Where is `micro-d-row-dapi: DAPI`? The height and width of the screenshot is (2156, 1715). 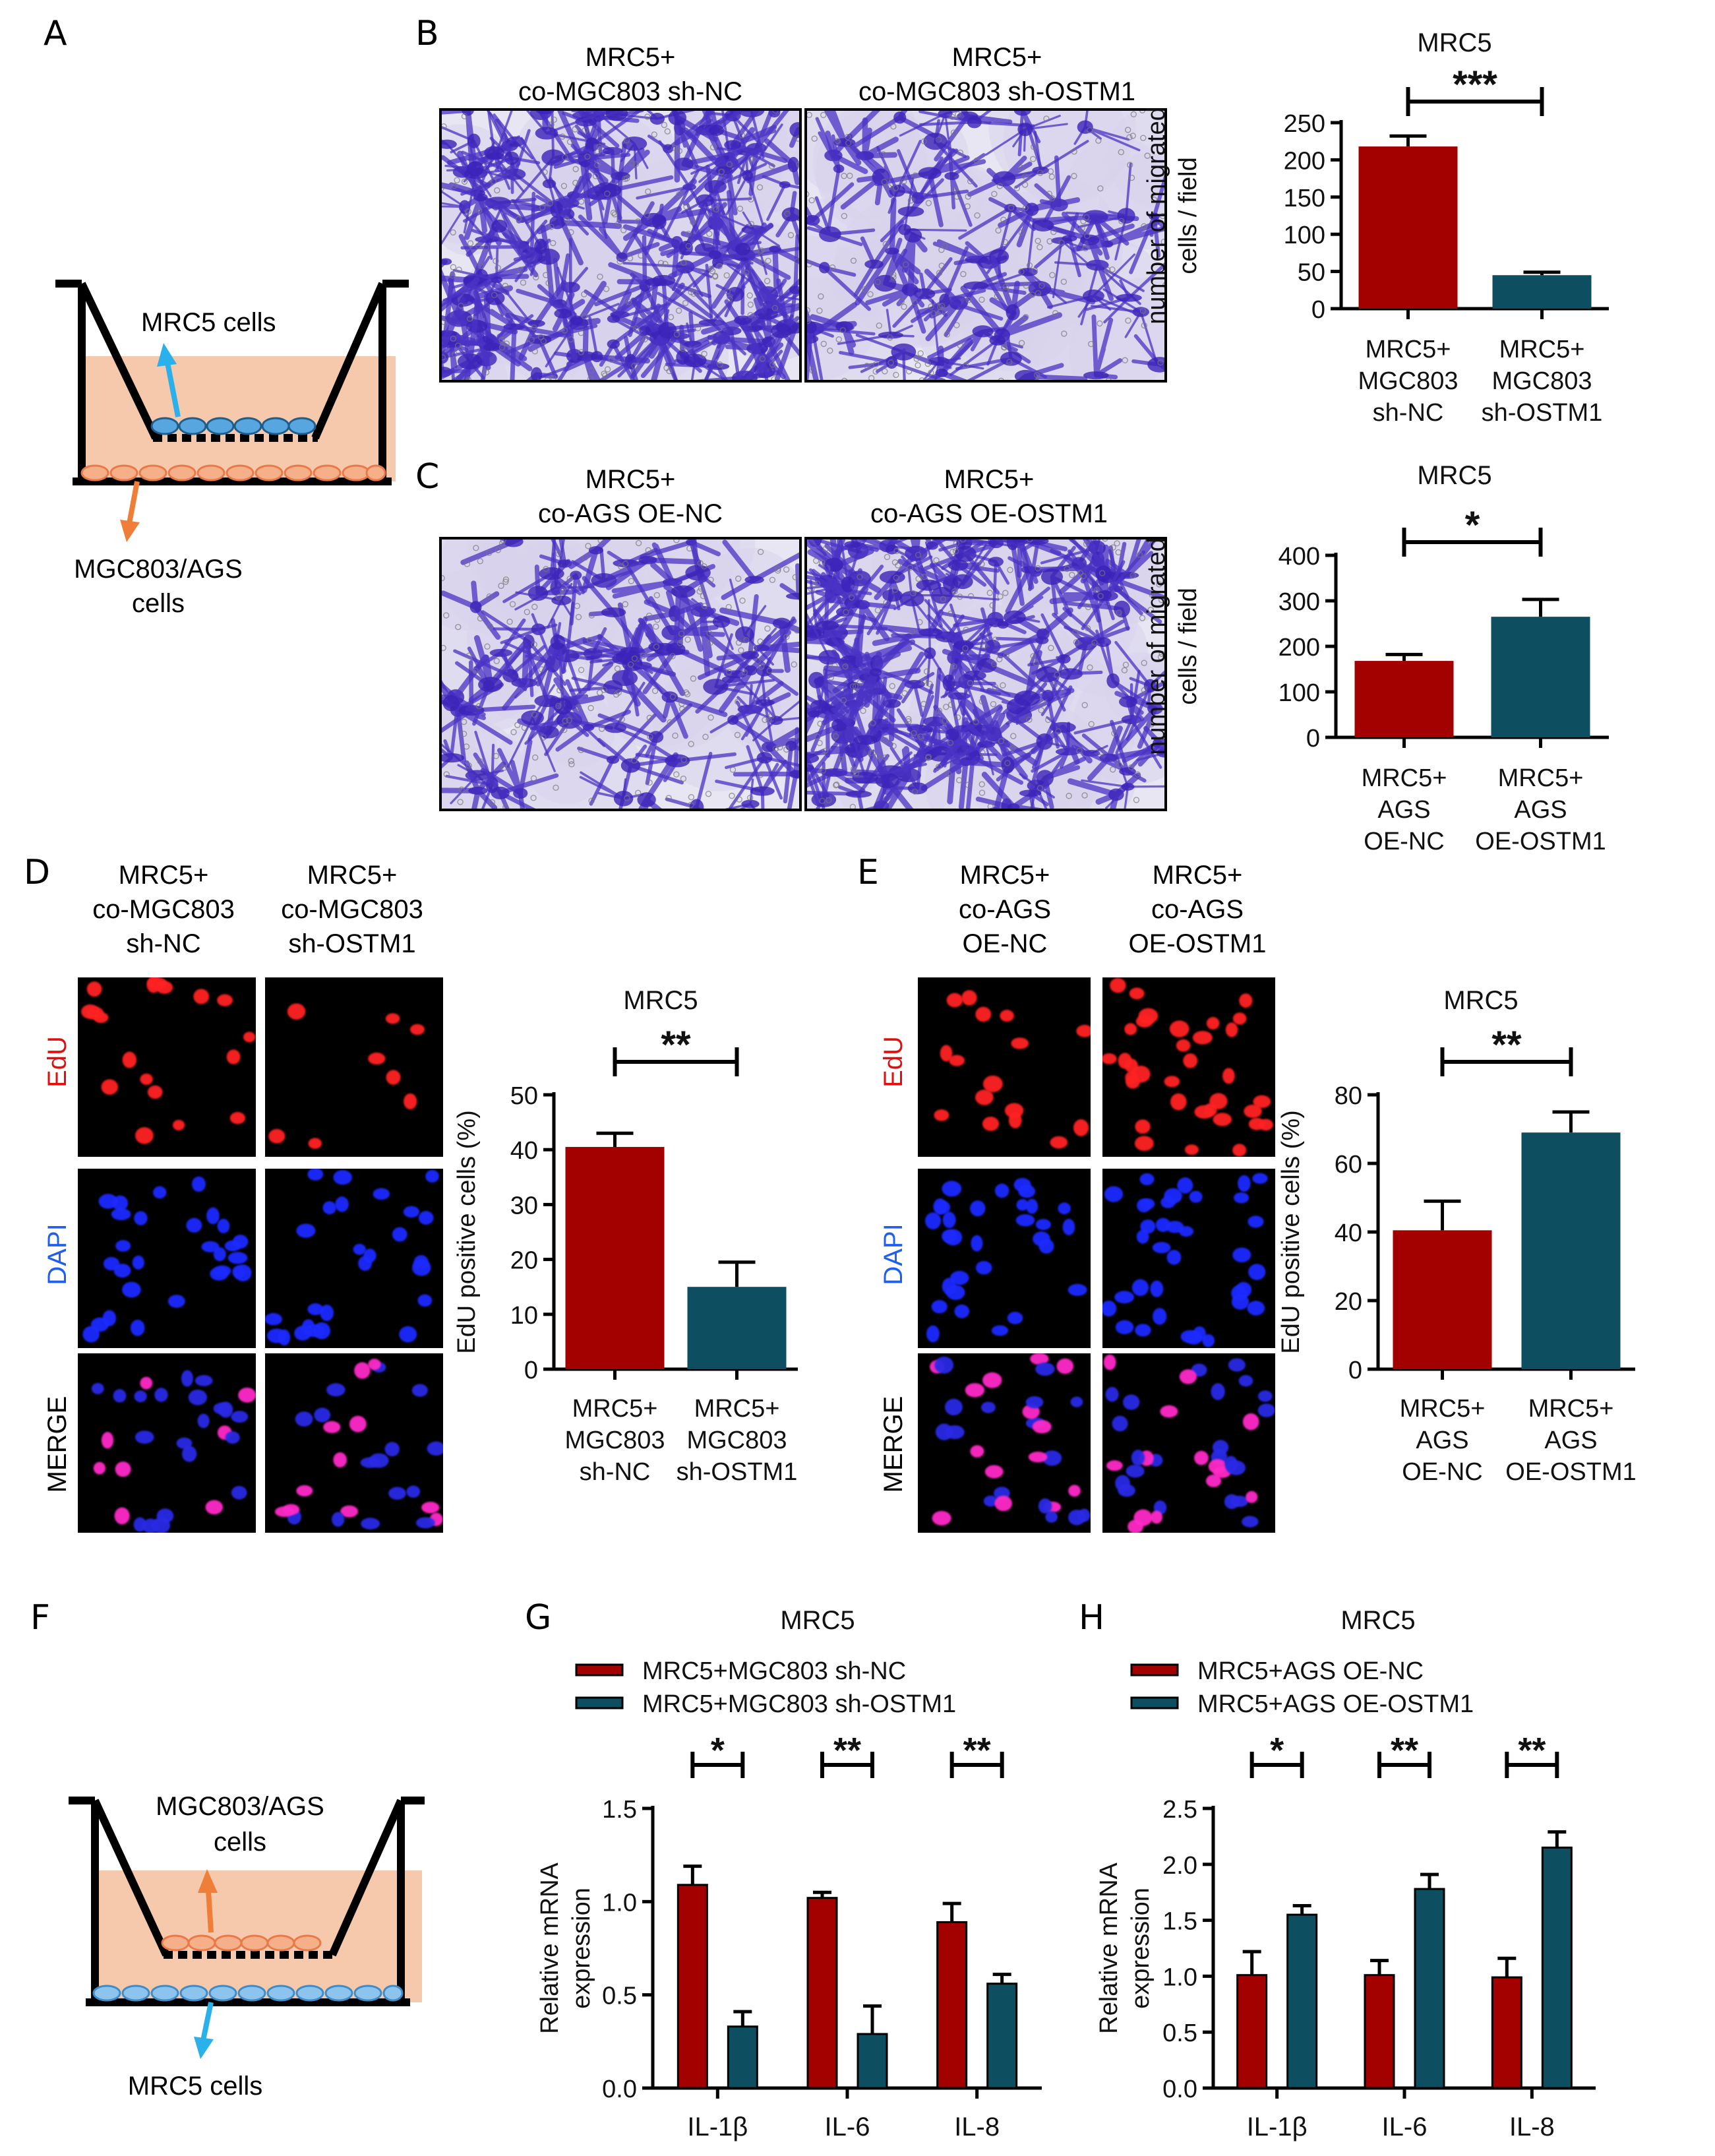 micro-d-row-dapi: DAPI is located at coordinates (57, 1254).